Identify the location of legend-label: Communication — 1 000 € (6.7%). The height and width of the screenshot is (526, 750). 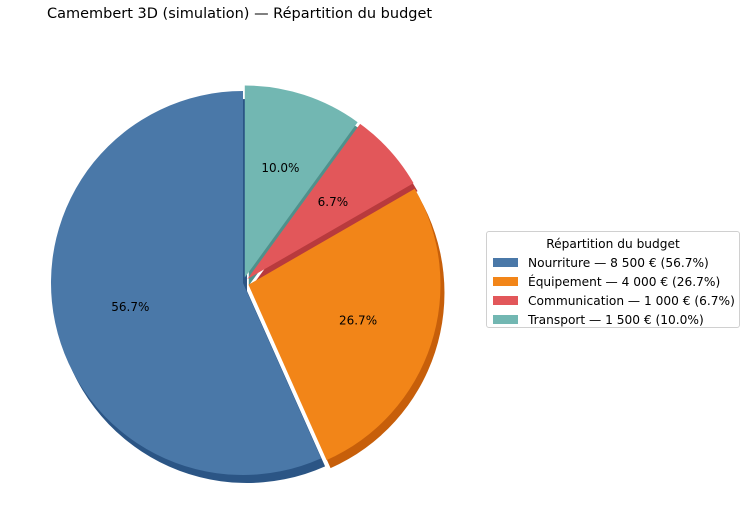
(631, 300).